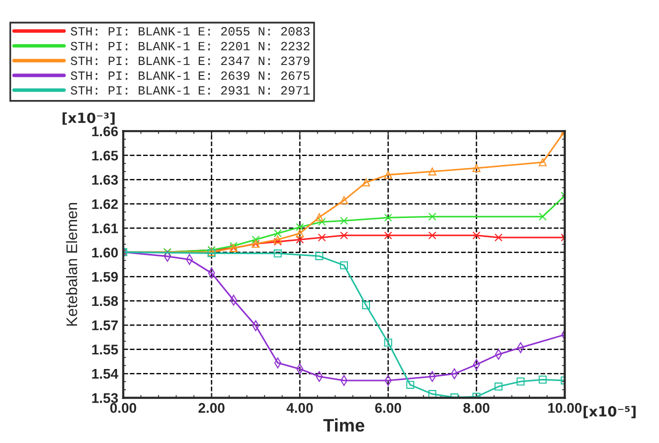 Image resolution: width=659 pixels, height=443 pixels. I want to click on x-tick-label: 10.00, so click(565, 408).